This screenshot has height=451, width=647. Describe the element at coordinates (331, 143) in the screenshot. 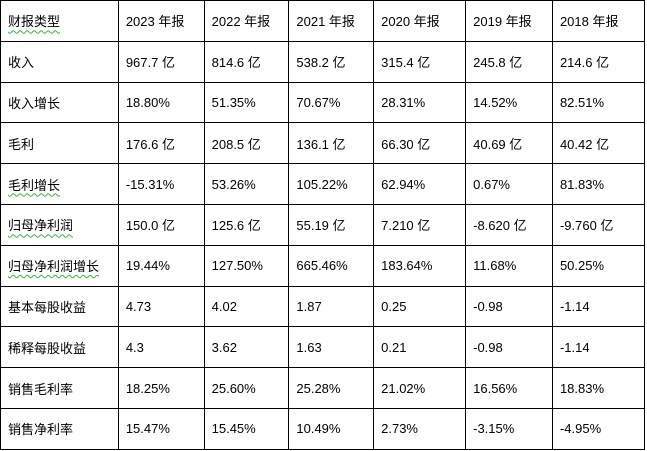

I see `table-cell: 136.1 亿` at that location.